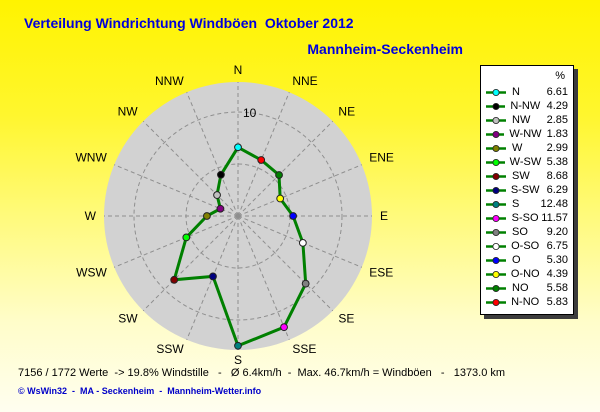  I want to click on marker-se, so click(305, 283).